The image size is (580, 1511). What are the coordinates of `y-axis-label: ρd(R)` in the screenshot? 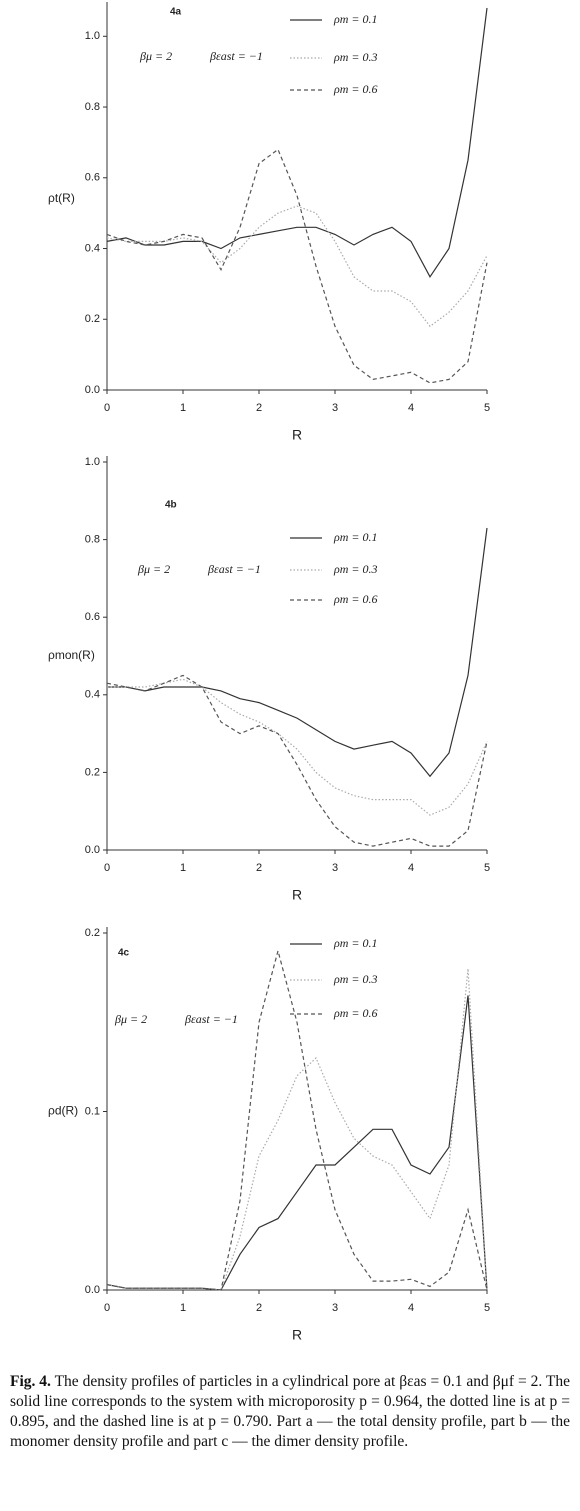 It's located at (63, 1111).